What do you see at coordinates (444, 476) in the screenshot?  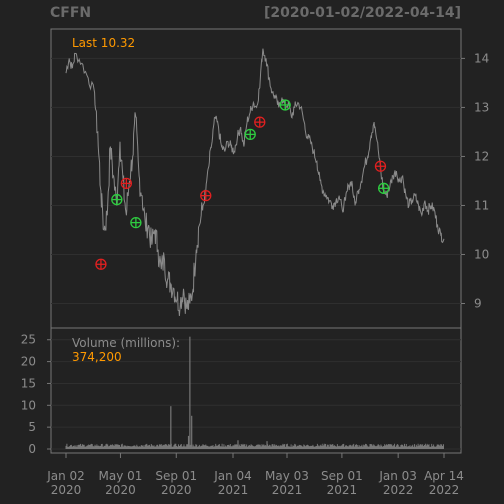 I see `x-axis-tick-label: Apr 14` at bounding box center [444, 476].